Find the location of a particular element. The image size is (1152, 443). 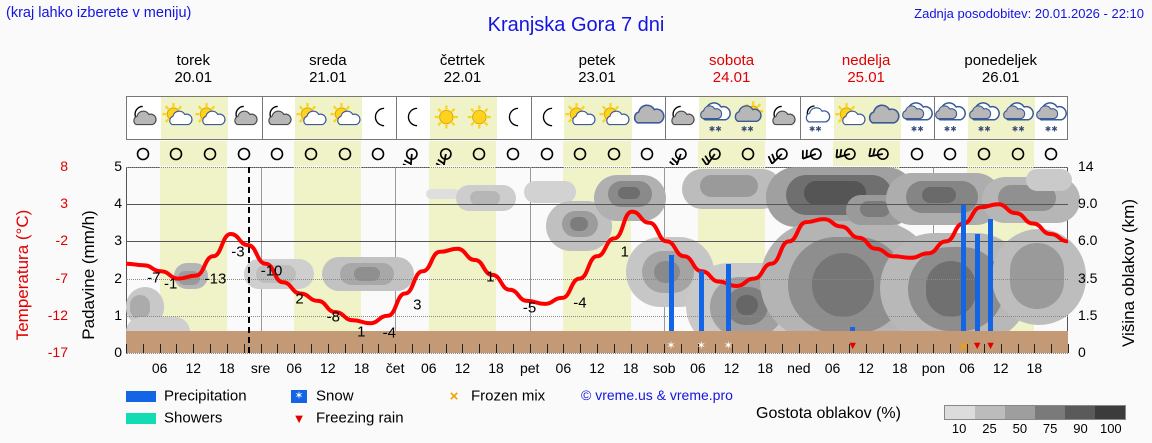

day-header-0: torek 20.01 is located at coordinates (193, 69).